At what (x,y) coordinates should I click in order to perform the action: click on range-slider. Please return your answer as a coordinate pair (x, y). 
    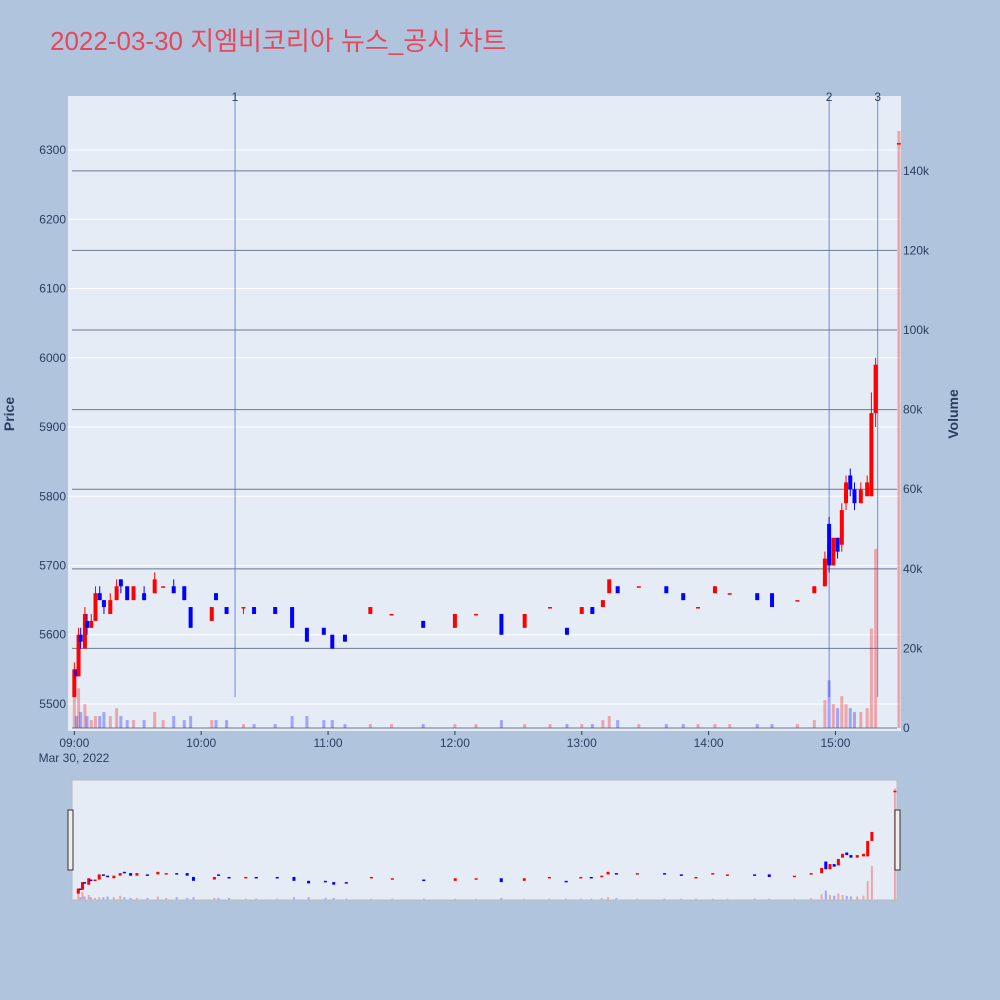
    Looking at the image, I should click on (484, 840).